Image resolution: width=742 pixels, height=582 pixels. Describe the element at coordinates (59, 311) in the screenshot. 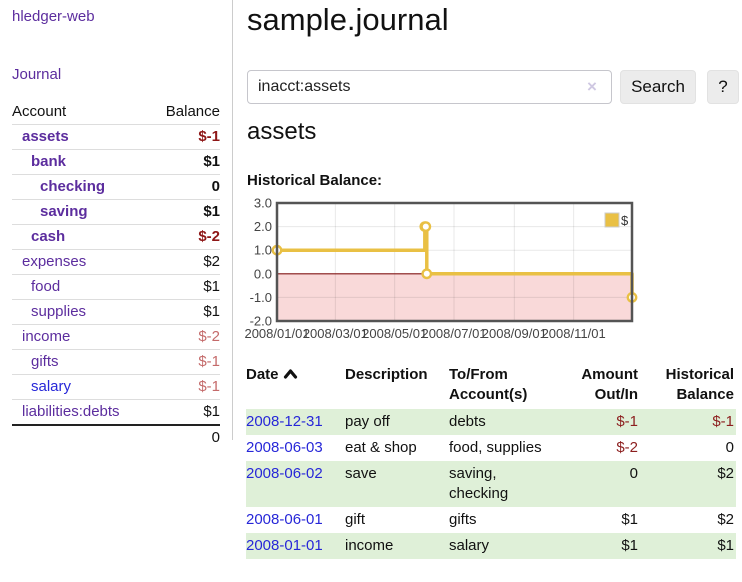

I see `account-link: supplies` at that location.